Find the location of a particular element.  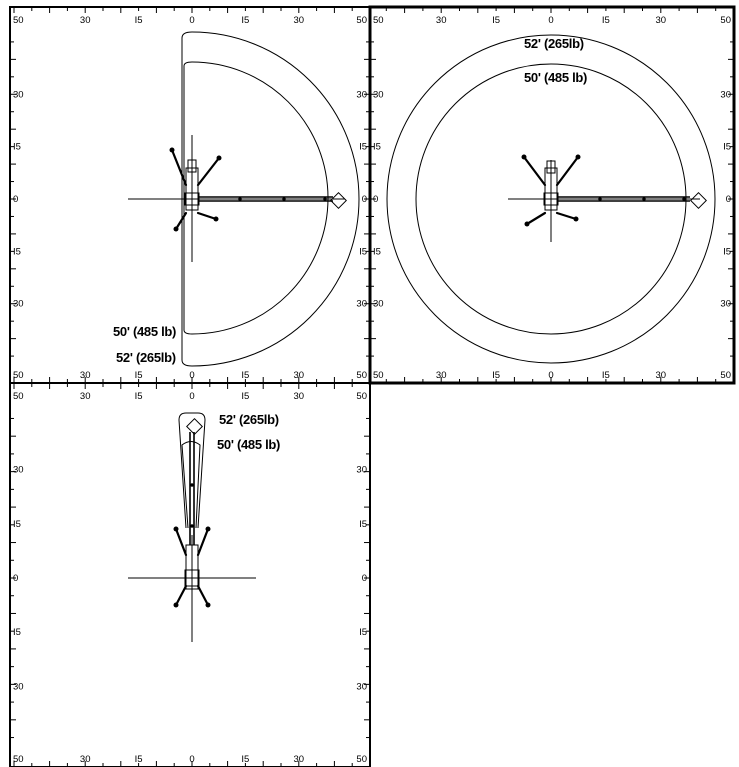

platform-basket is located at coordinates (194, 426).